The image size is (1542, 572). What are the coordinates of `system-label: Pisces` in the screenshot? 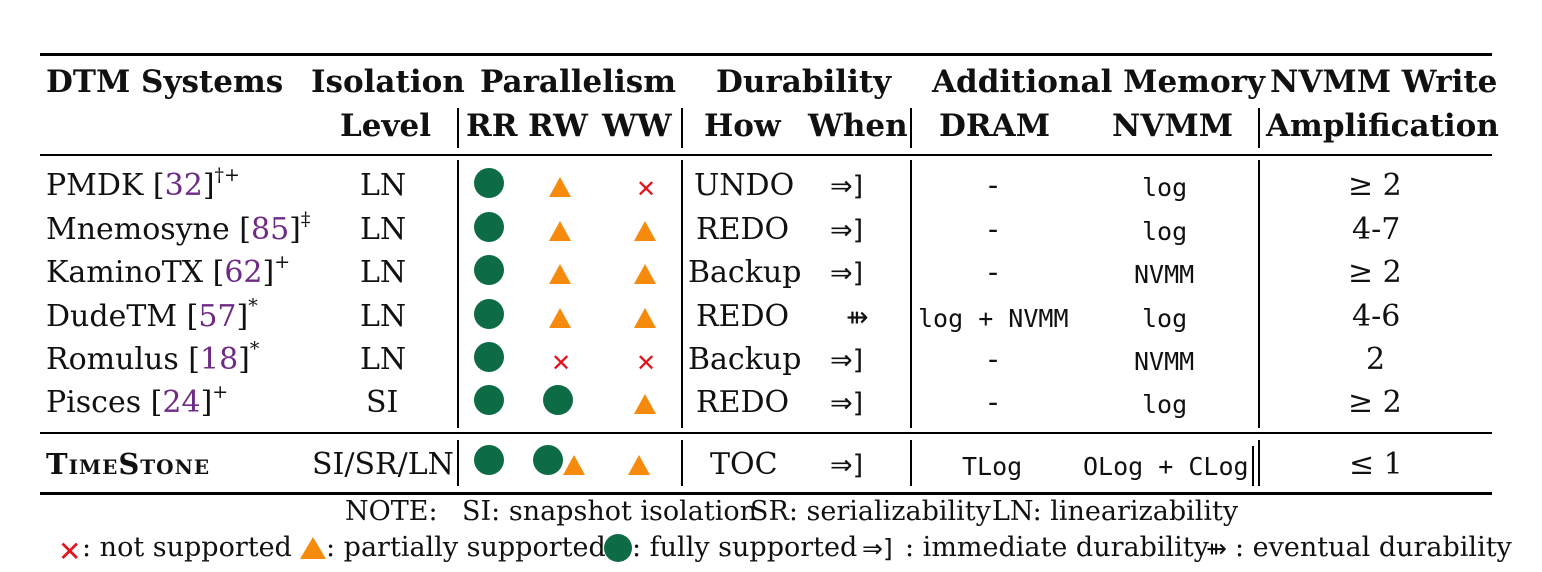 It's located at (94, 402).